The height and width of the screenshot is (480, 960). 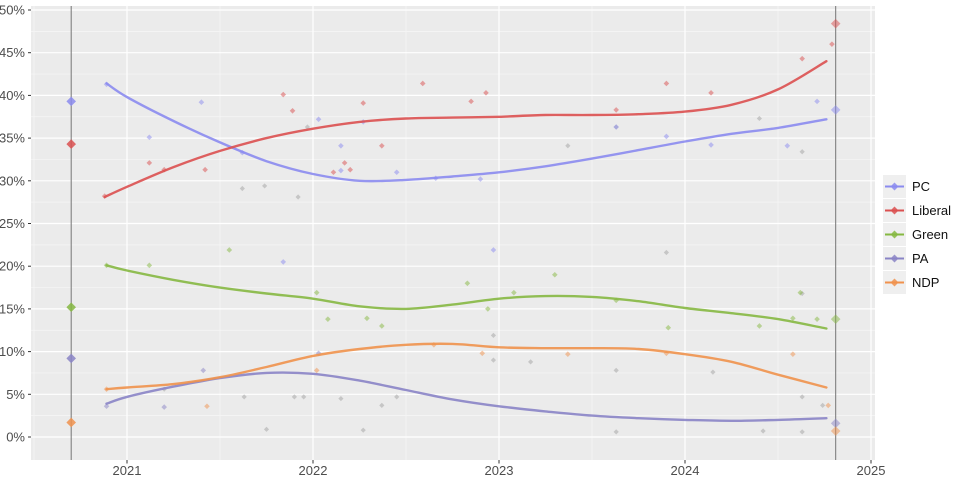 What do you see at coordinates (894, 258) in the screenshot?
I see `legend-key-pa-icon` at bounding box center [894, 258].